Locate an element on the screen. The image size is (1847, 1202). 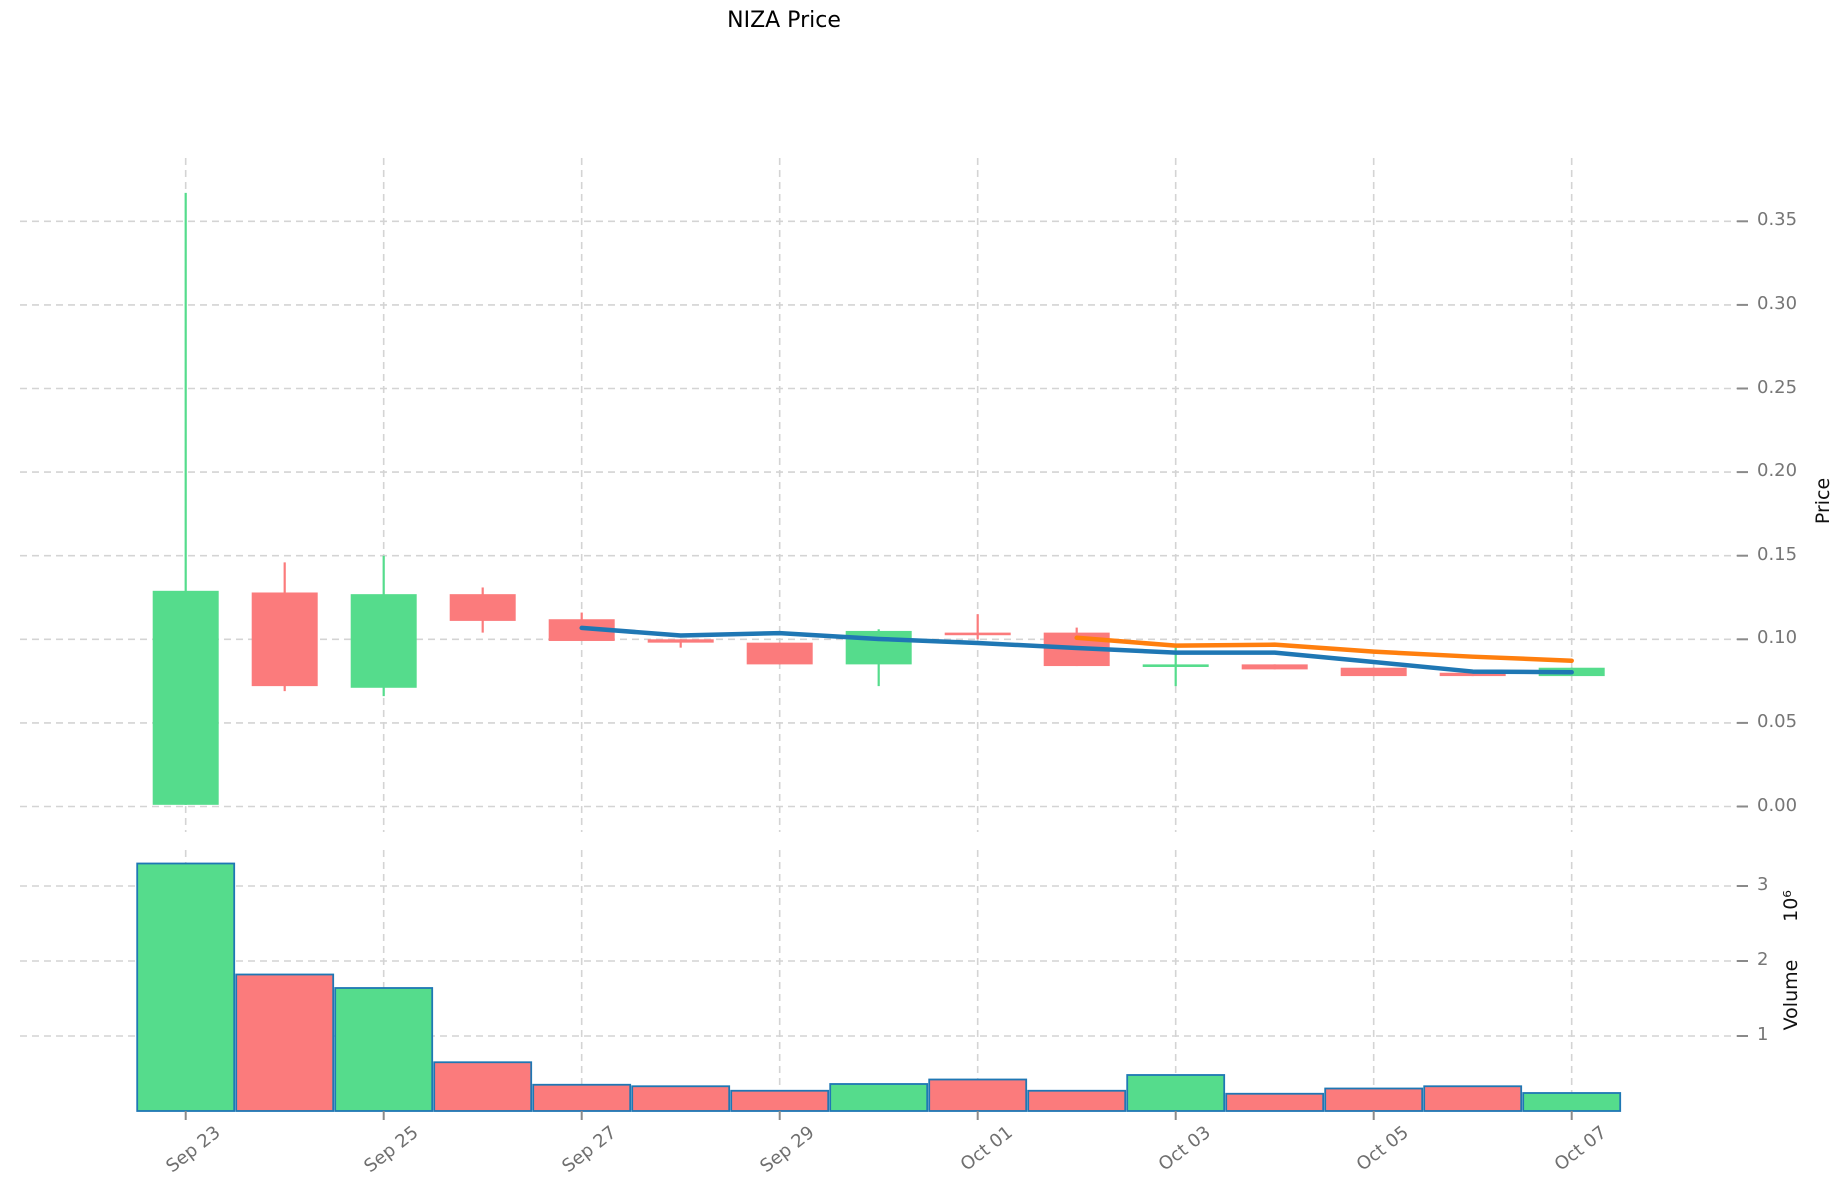
volume-axis-offset: 10⁶ is located at coordinates (1791, 906).